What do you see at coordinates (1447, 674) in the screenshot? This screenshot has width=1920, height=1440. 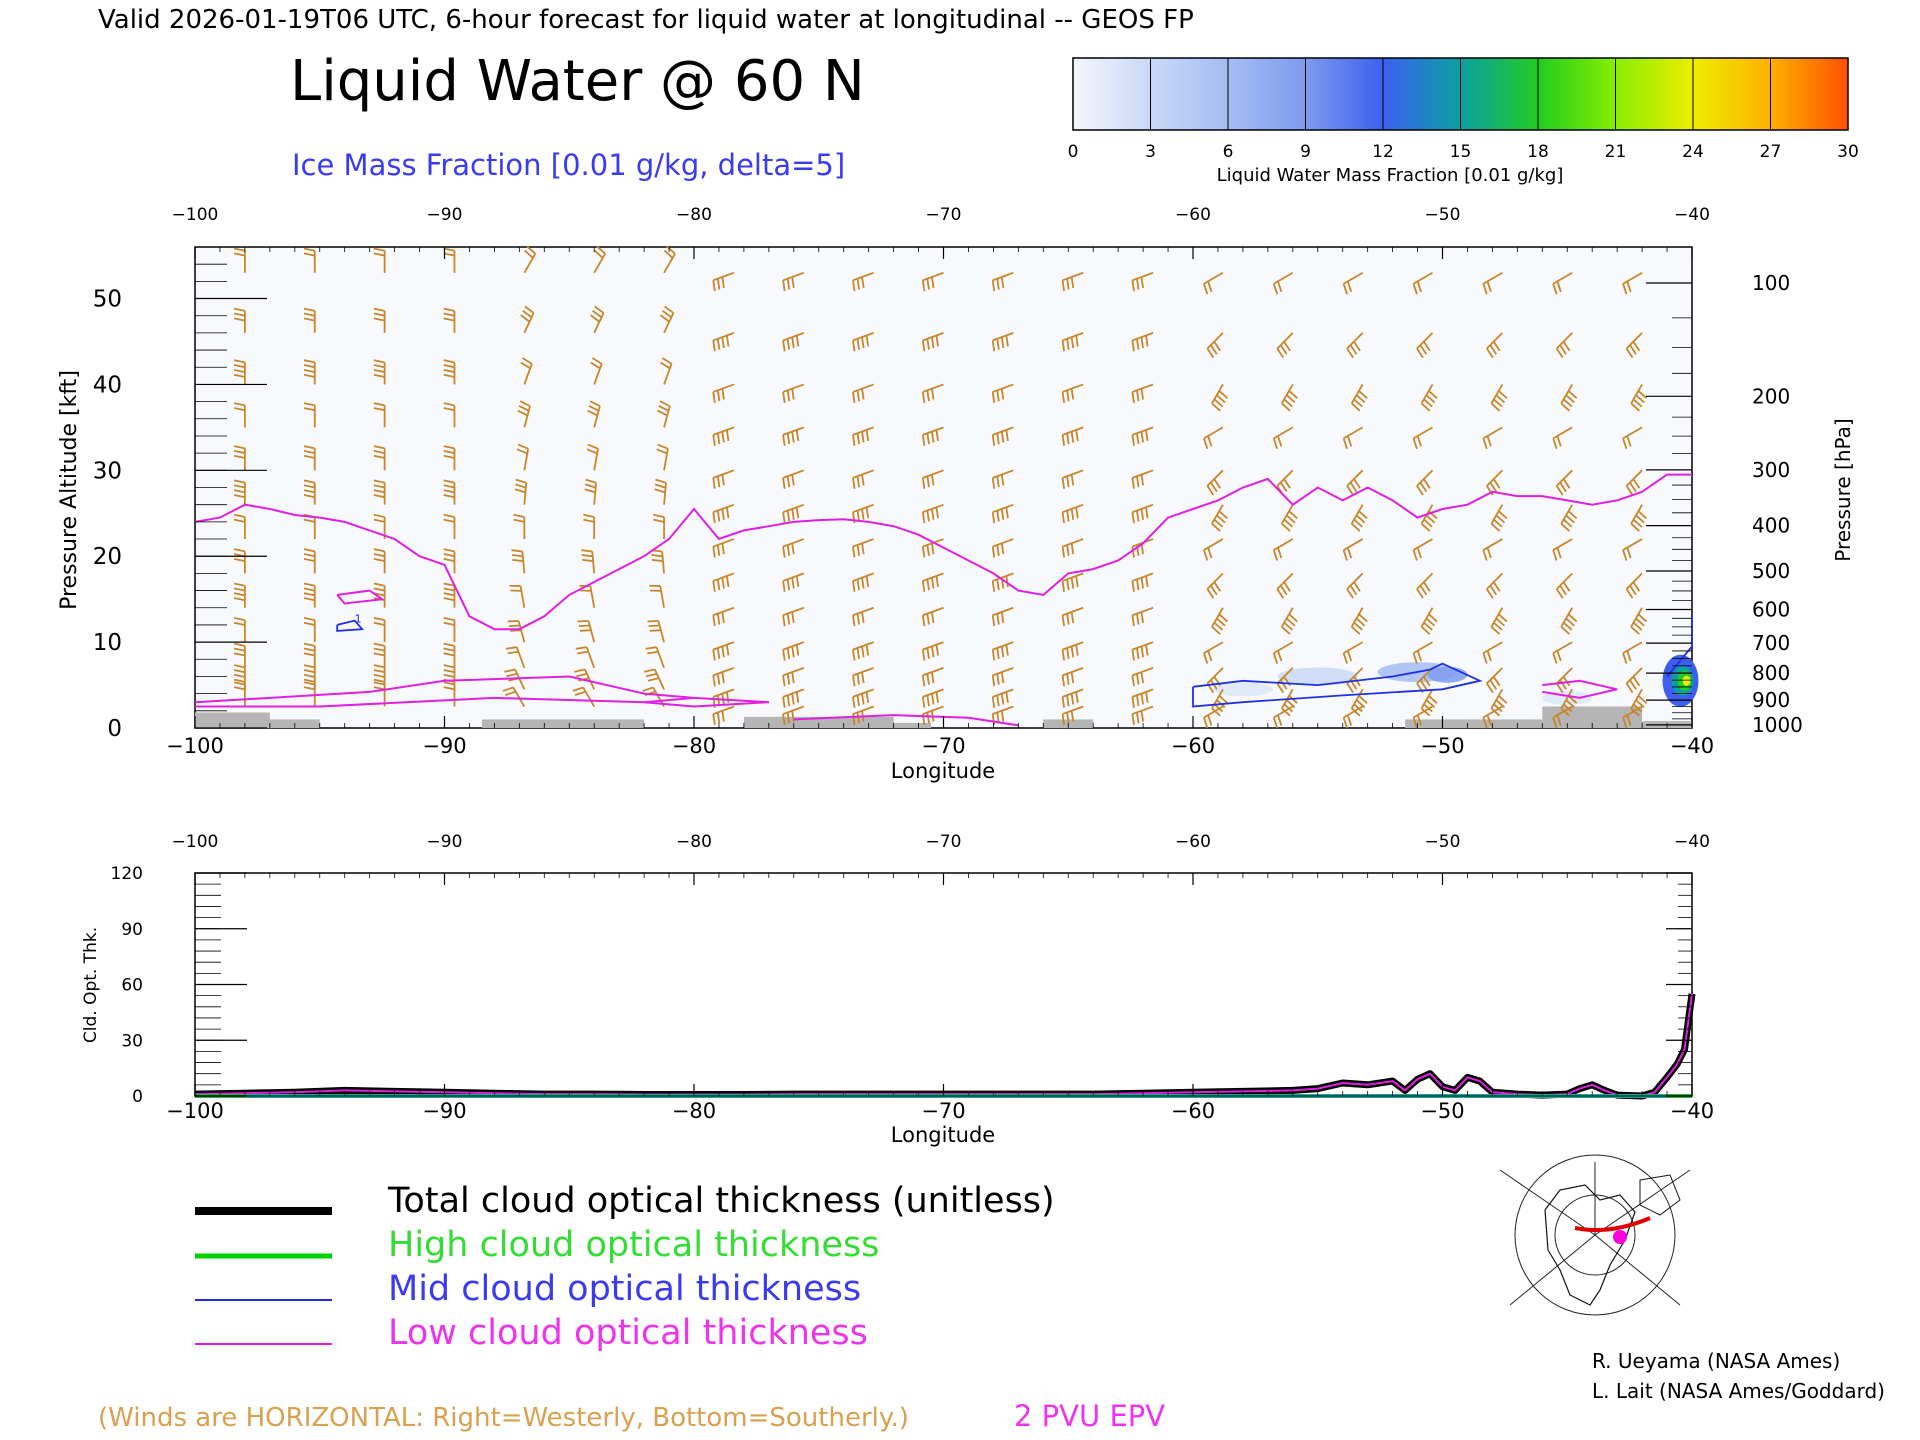 I see `liquid-water-patch` at bounding box center [1447, 674].